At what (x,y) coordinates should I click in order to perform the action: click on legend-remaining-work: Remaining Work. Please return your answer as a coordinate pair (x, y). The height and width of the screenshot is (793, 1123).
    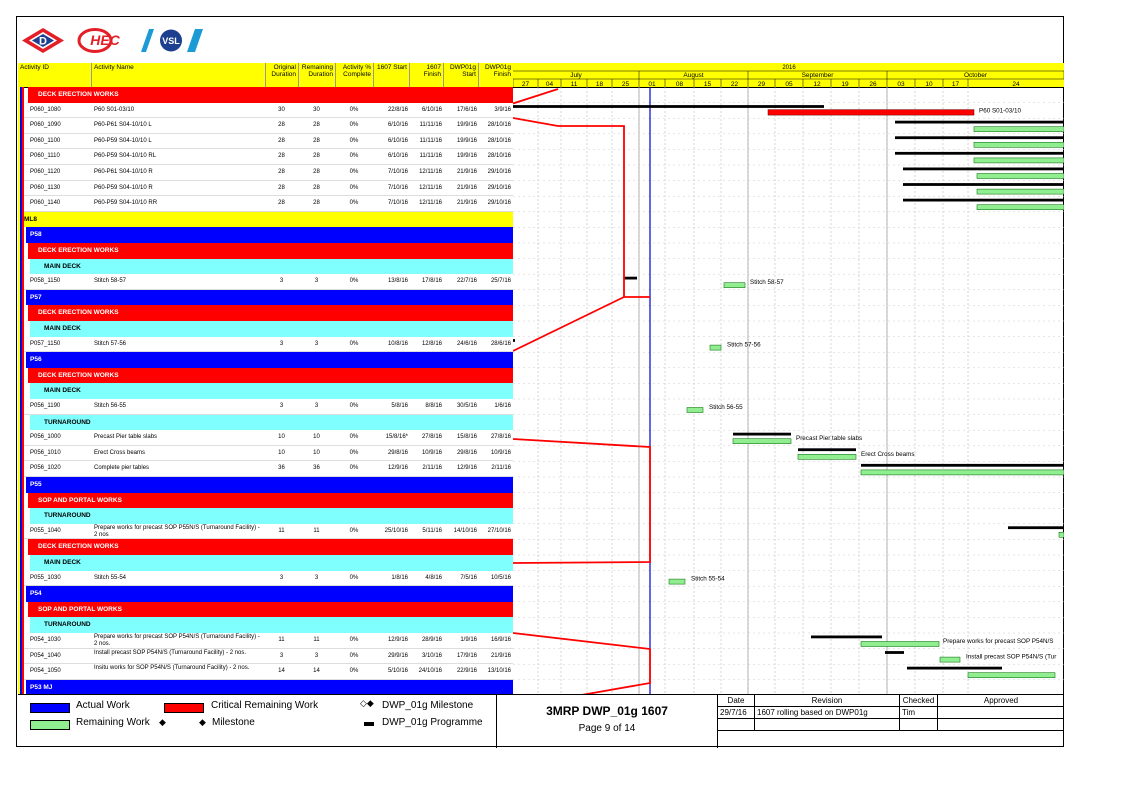
    Looking at the image, I should click on (113, 722).